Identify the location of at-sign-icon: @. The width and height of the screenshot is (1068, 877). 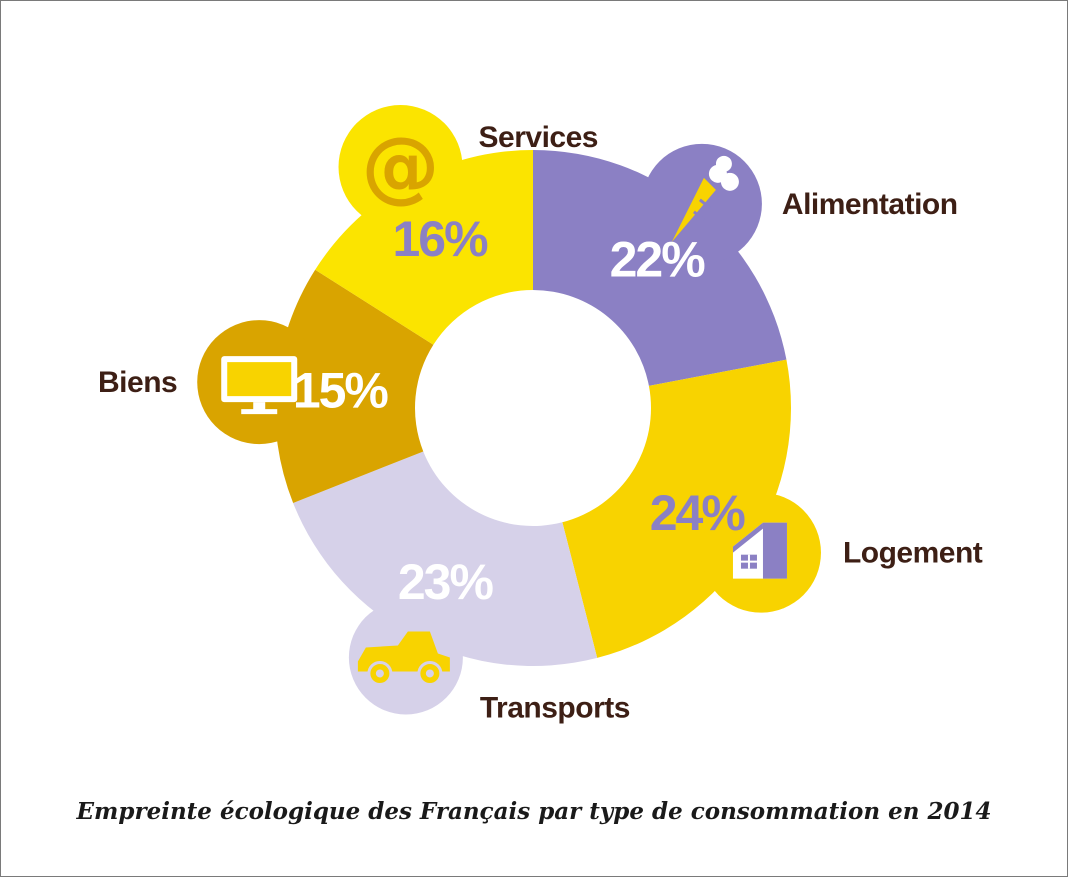
(401, 167).